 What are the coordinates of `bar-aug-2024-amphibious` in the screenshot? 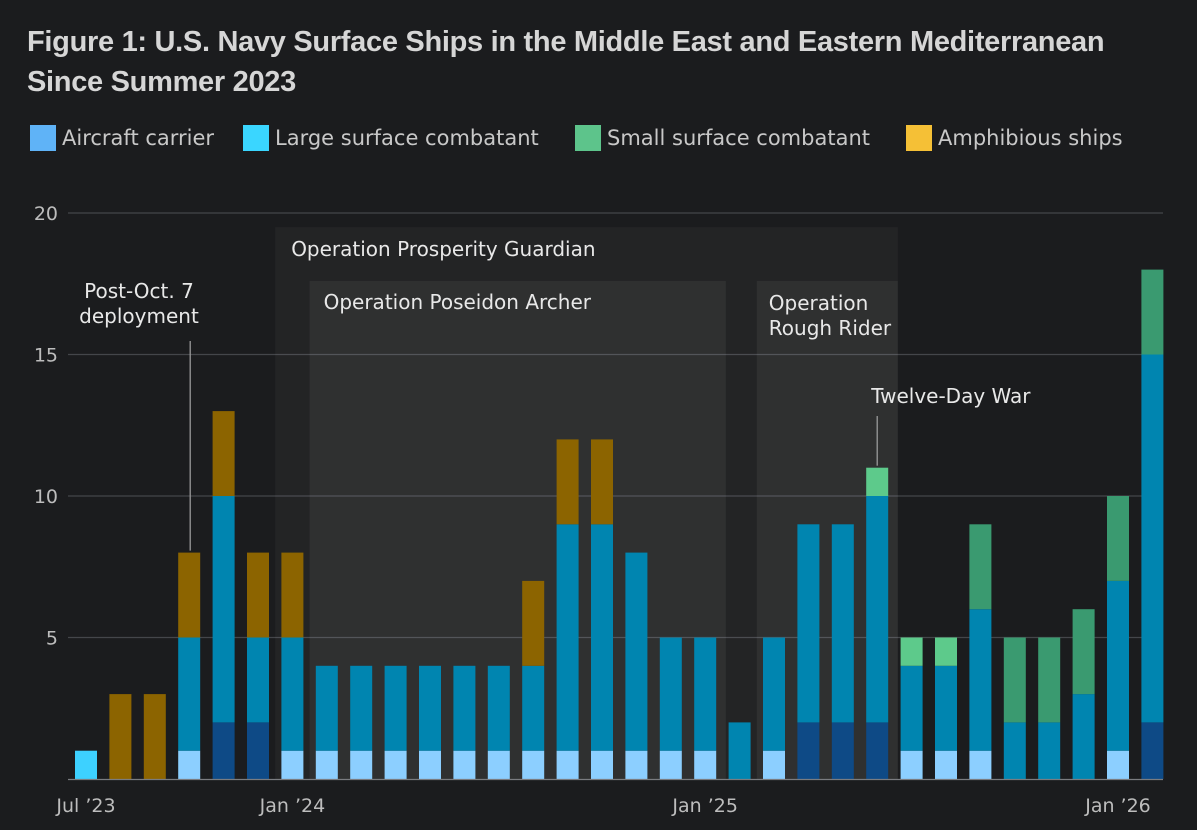 It's located at (533, 623).